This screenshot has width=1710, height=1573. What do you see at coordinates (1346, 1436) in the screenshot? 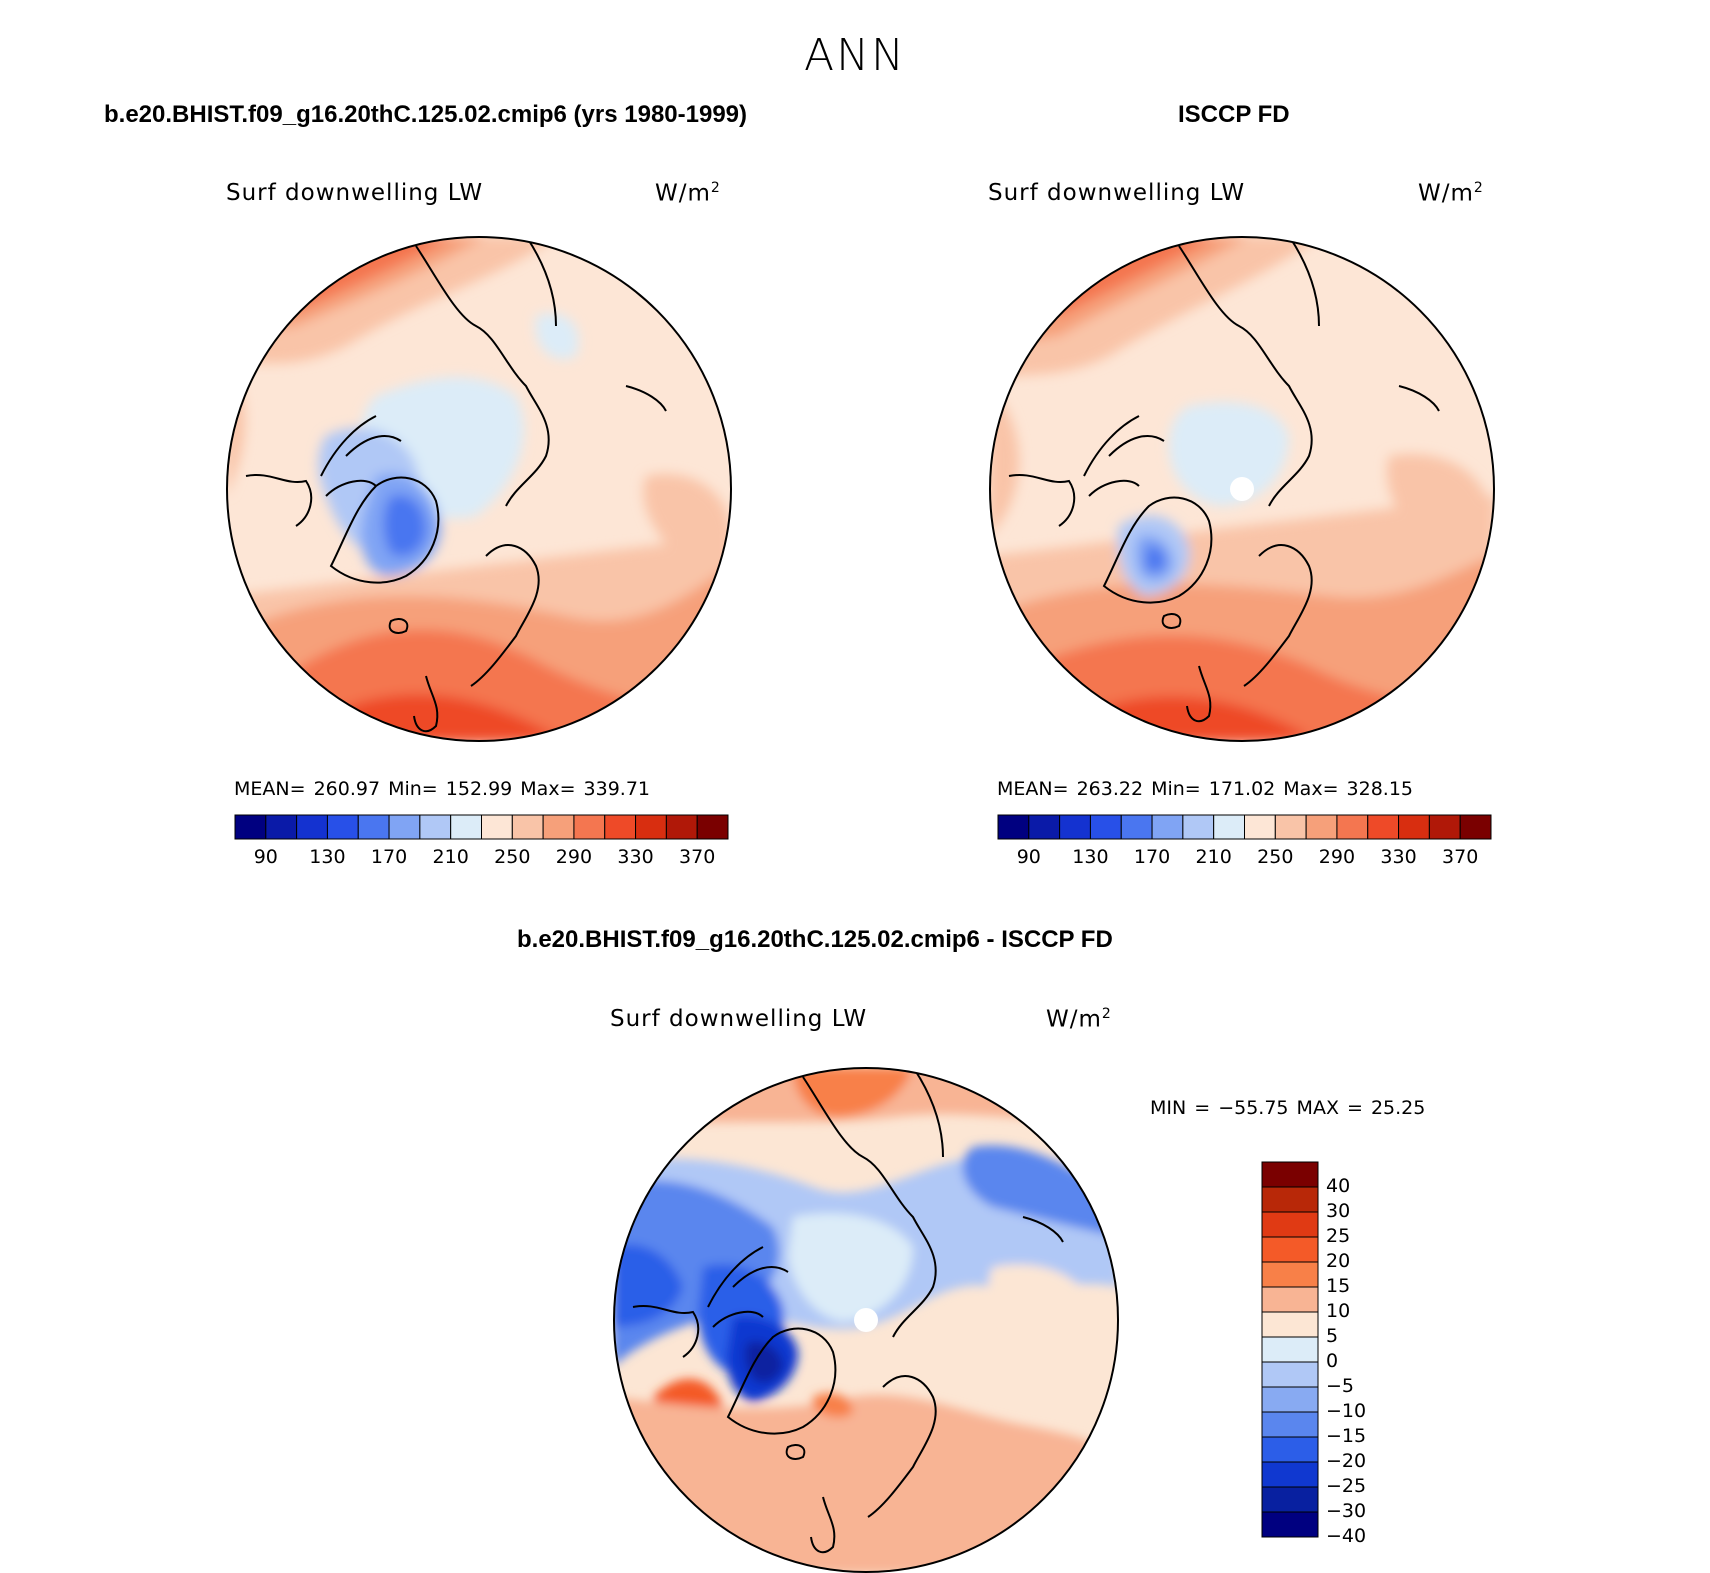
I see `panel-3-colorbar-tick-label: −15` at bounding box center [1346, 1436].